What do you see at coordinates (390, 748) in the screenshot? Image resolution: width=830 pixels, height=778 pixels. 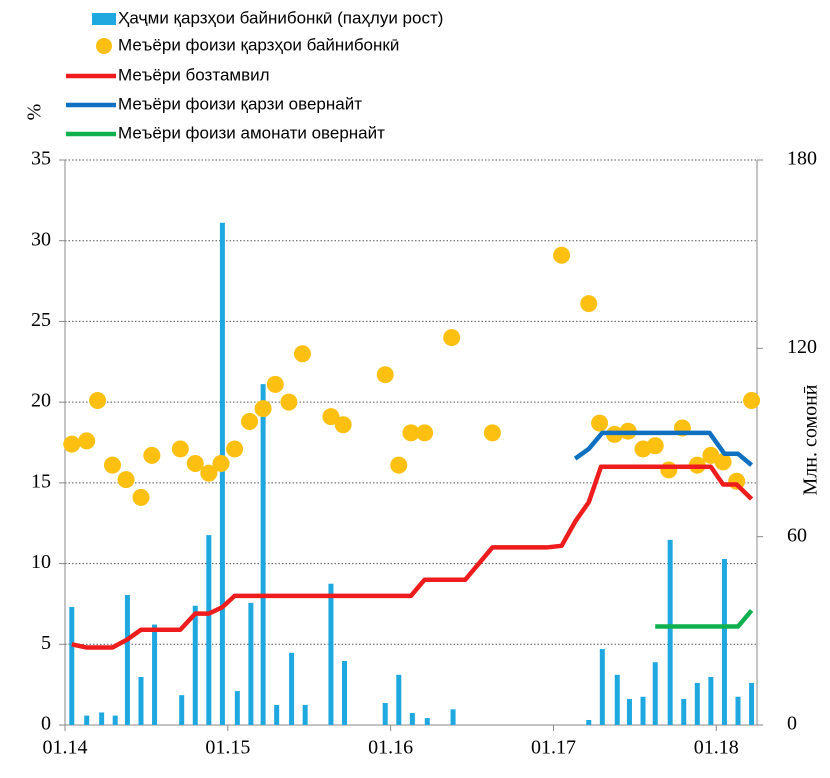 I see `x-tick-label: 01.16` at bounding box center [390, 748].